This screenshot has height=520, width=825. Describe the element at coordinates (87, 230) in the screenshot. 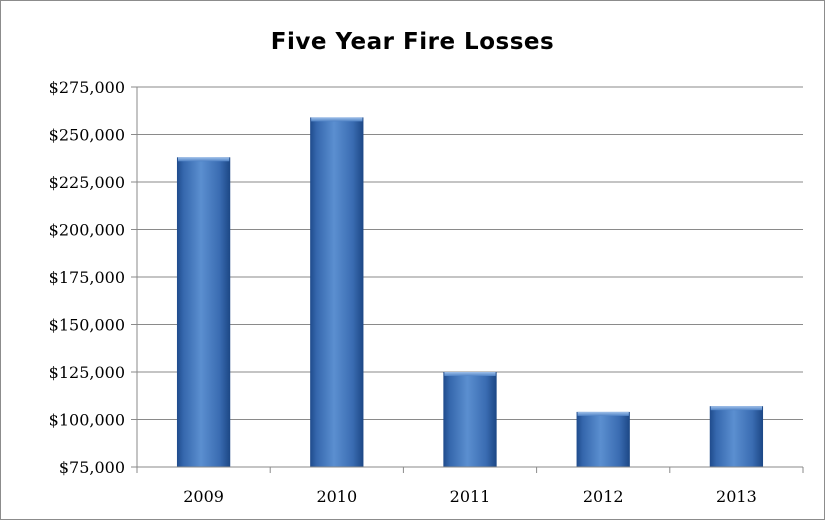

I see `y-tick-label: $200,000` at that location.